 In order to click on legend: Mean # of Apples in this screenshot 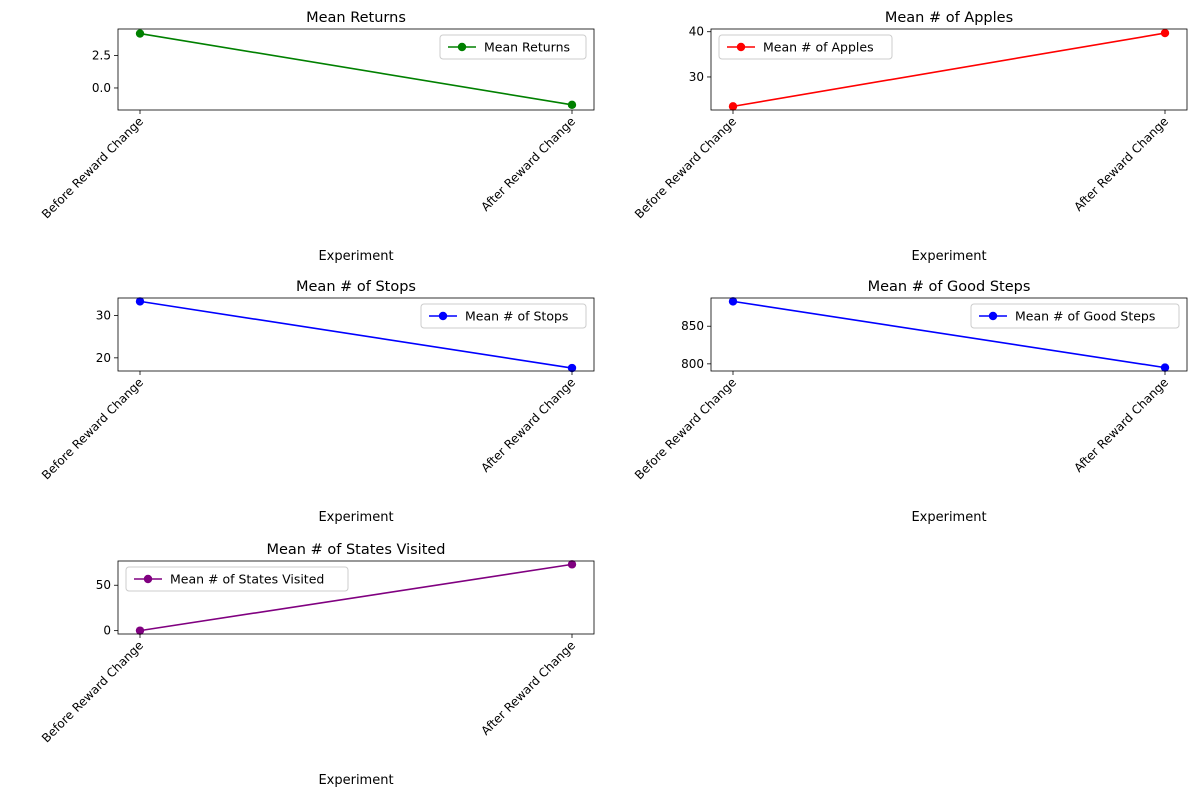, I will do `click(805, 47)`.